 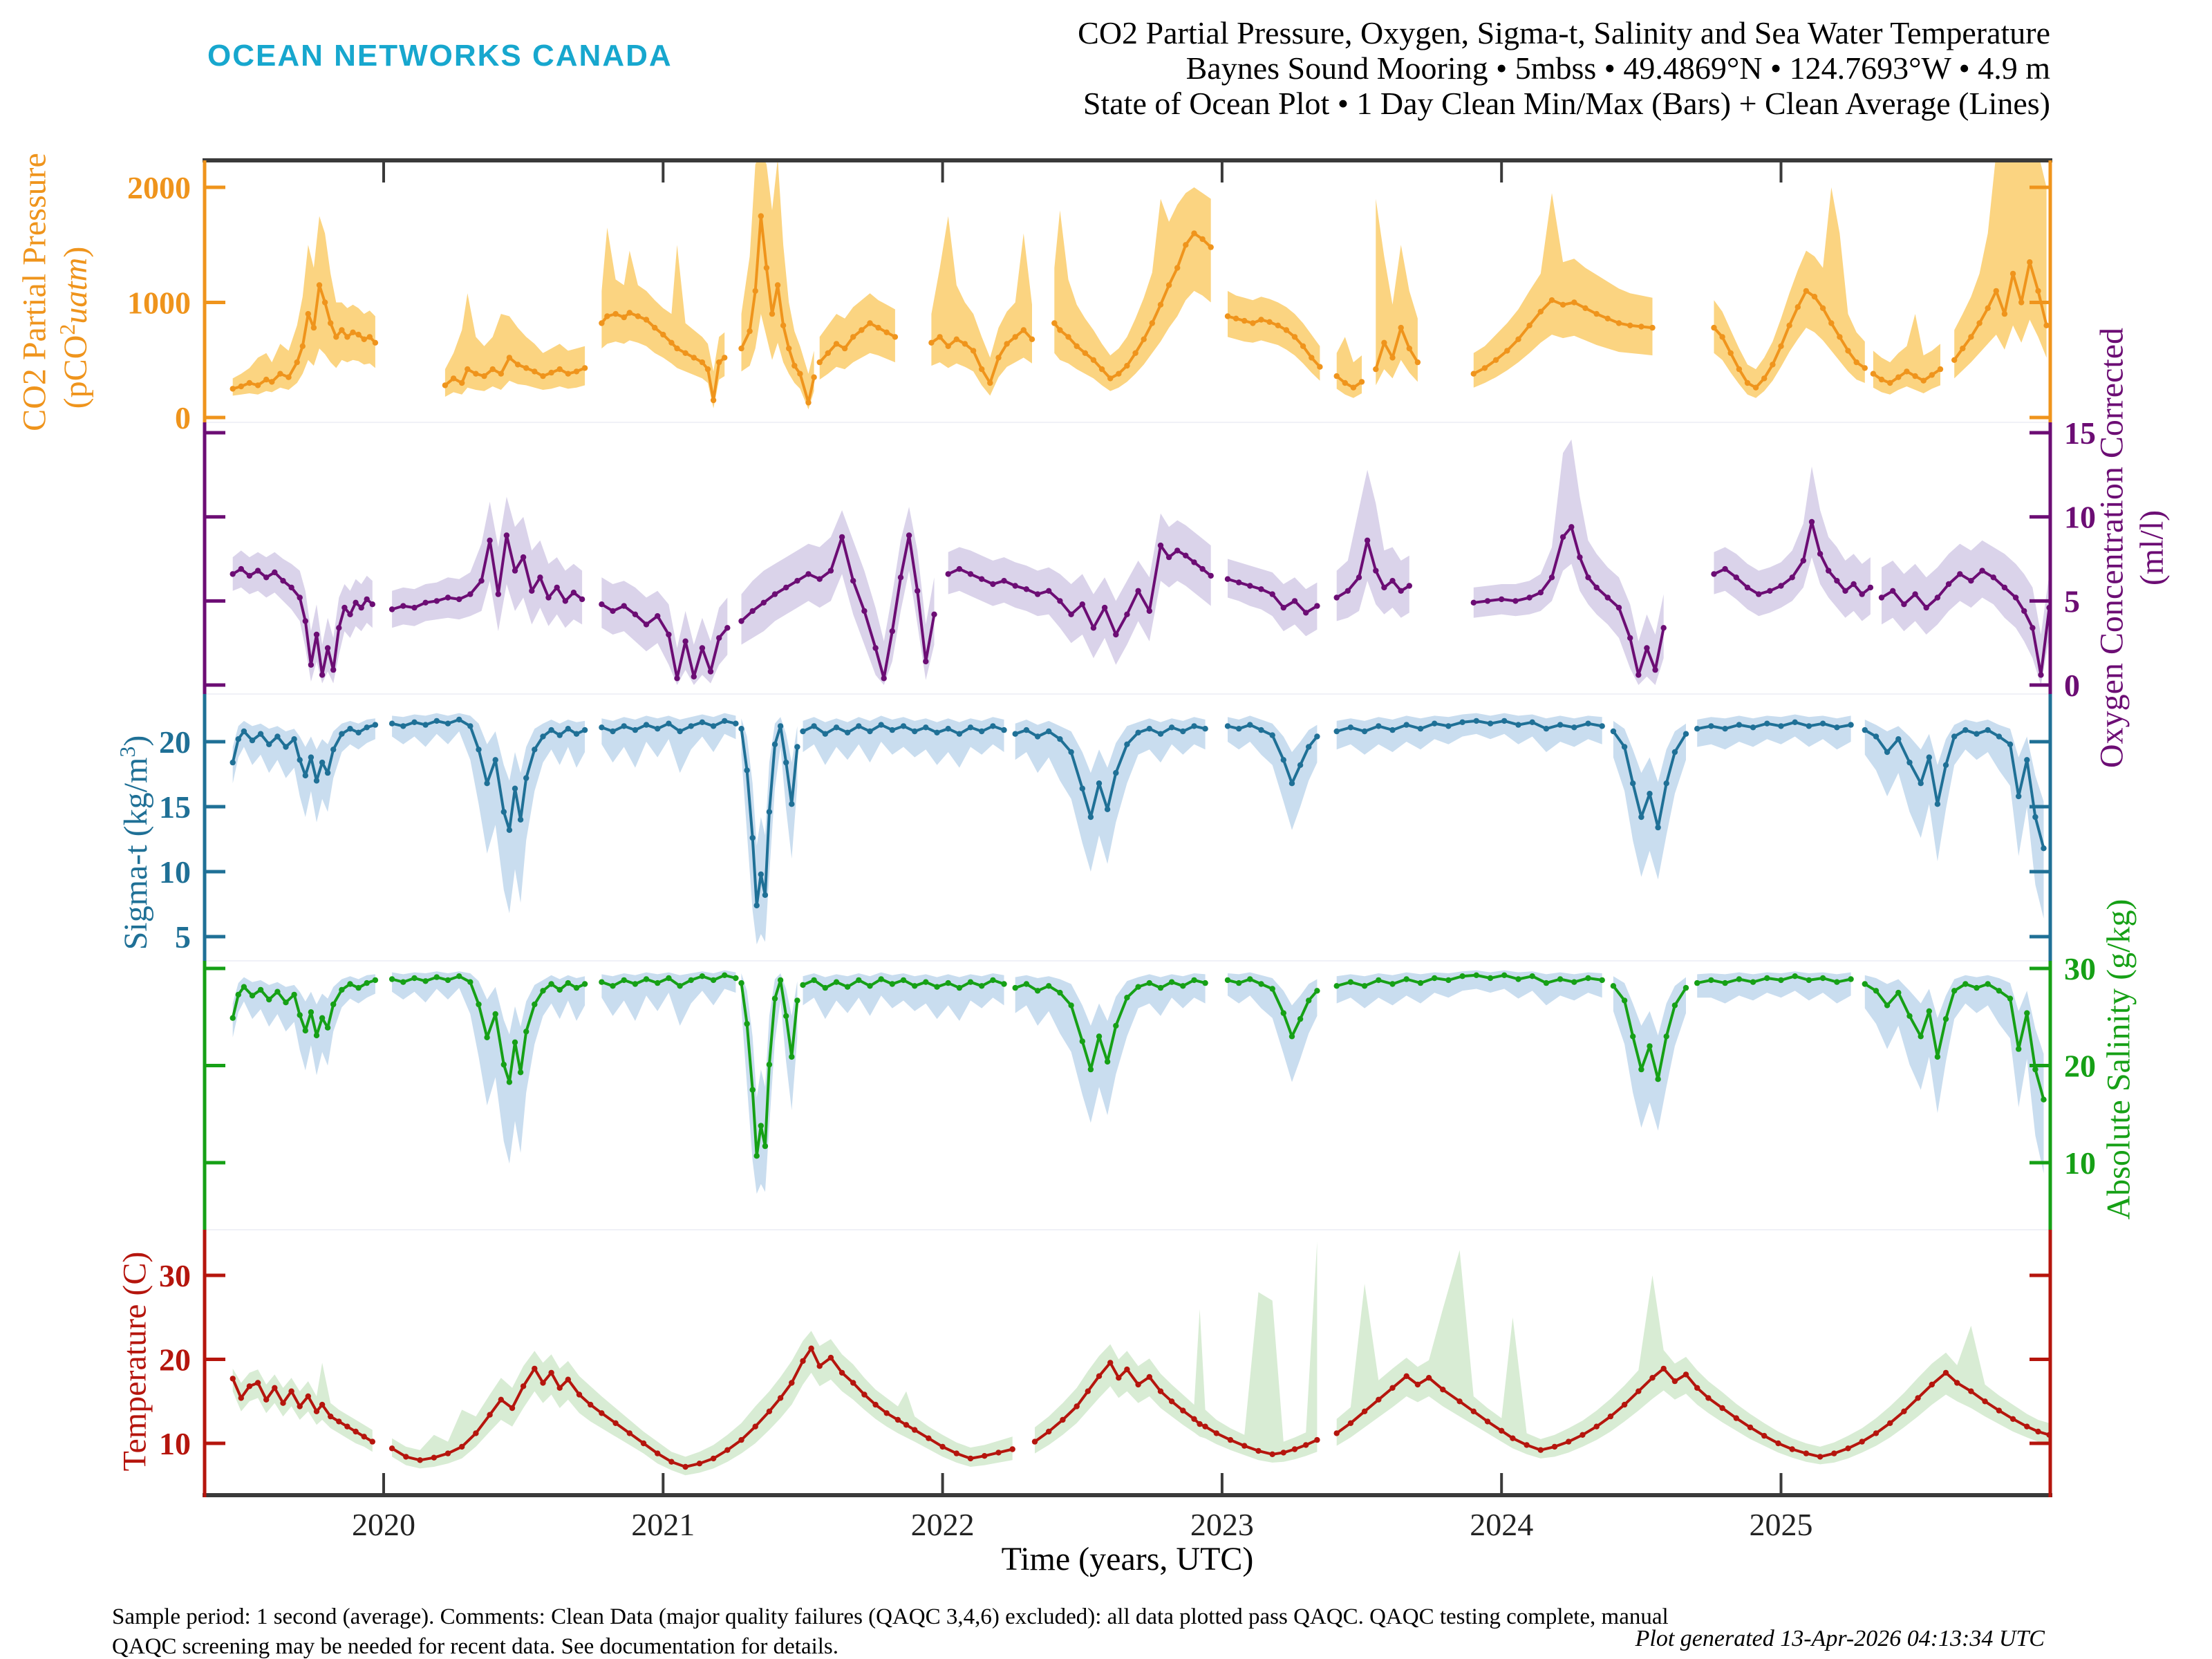 I want to click on salinity-tick-label: 20, so click(x=2080, y=1066).